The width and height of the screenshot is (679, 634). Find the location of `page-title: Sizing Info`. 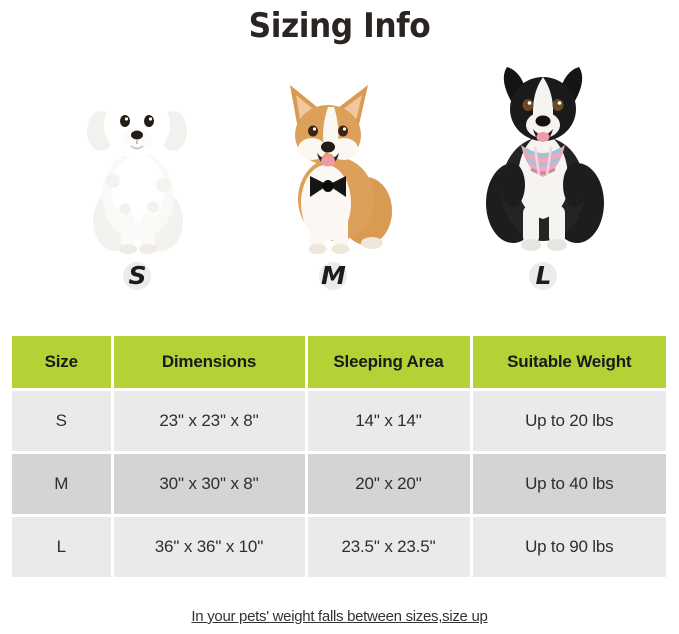

page-title: Sizing Info is located at coordinates (339, 26).